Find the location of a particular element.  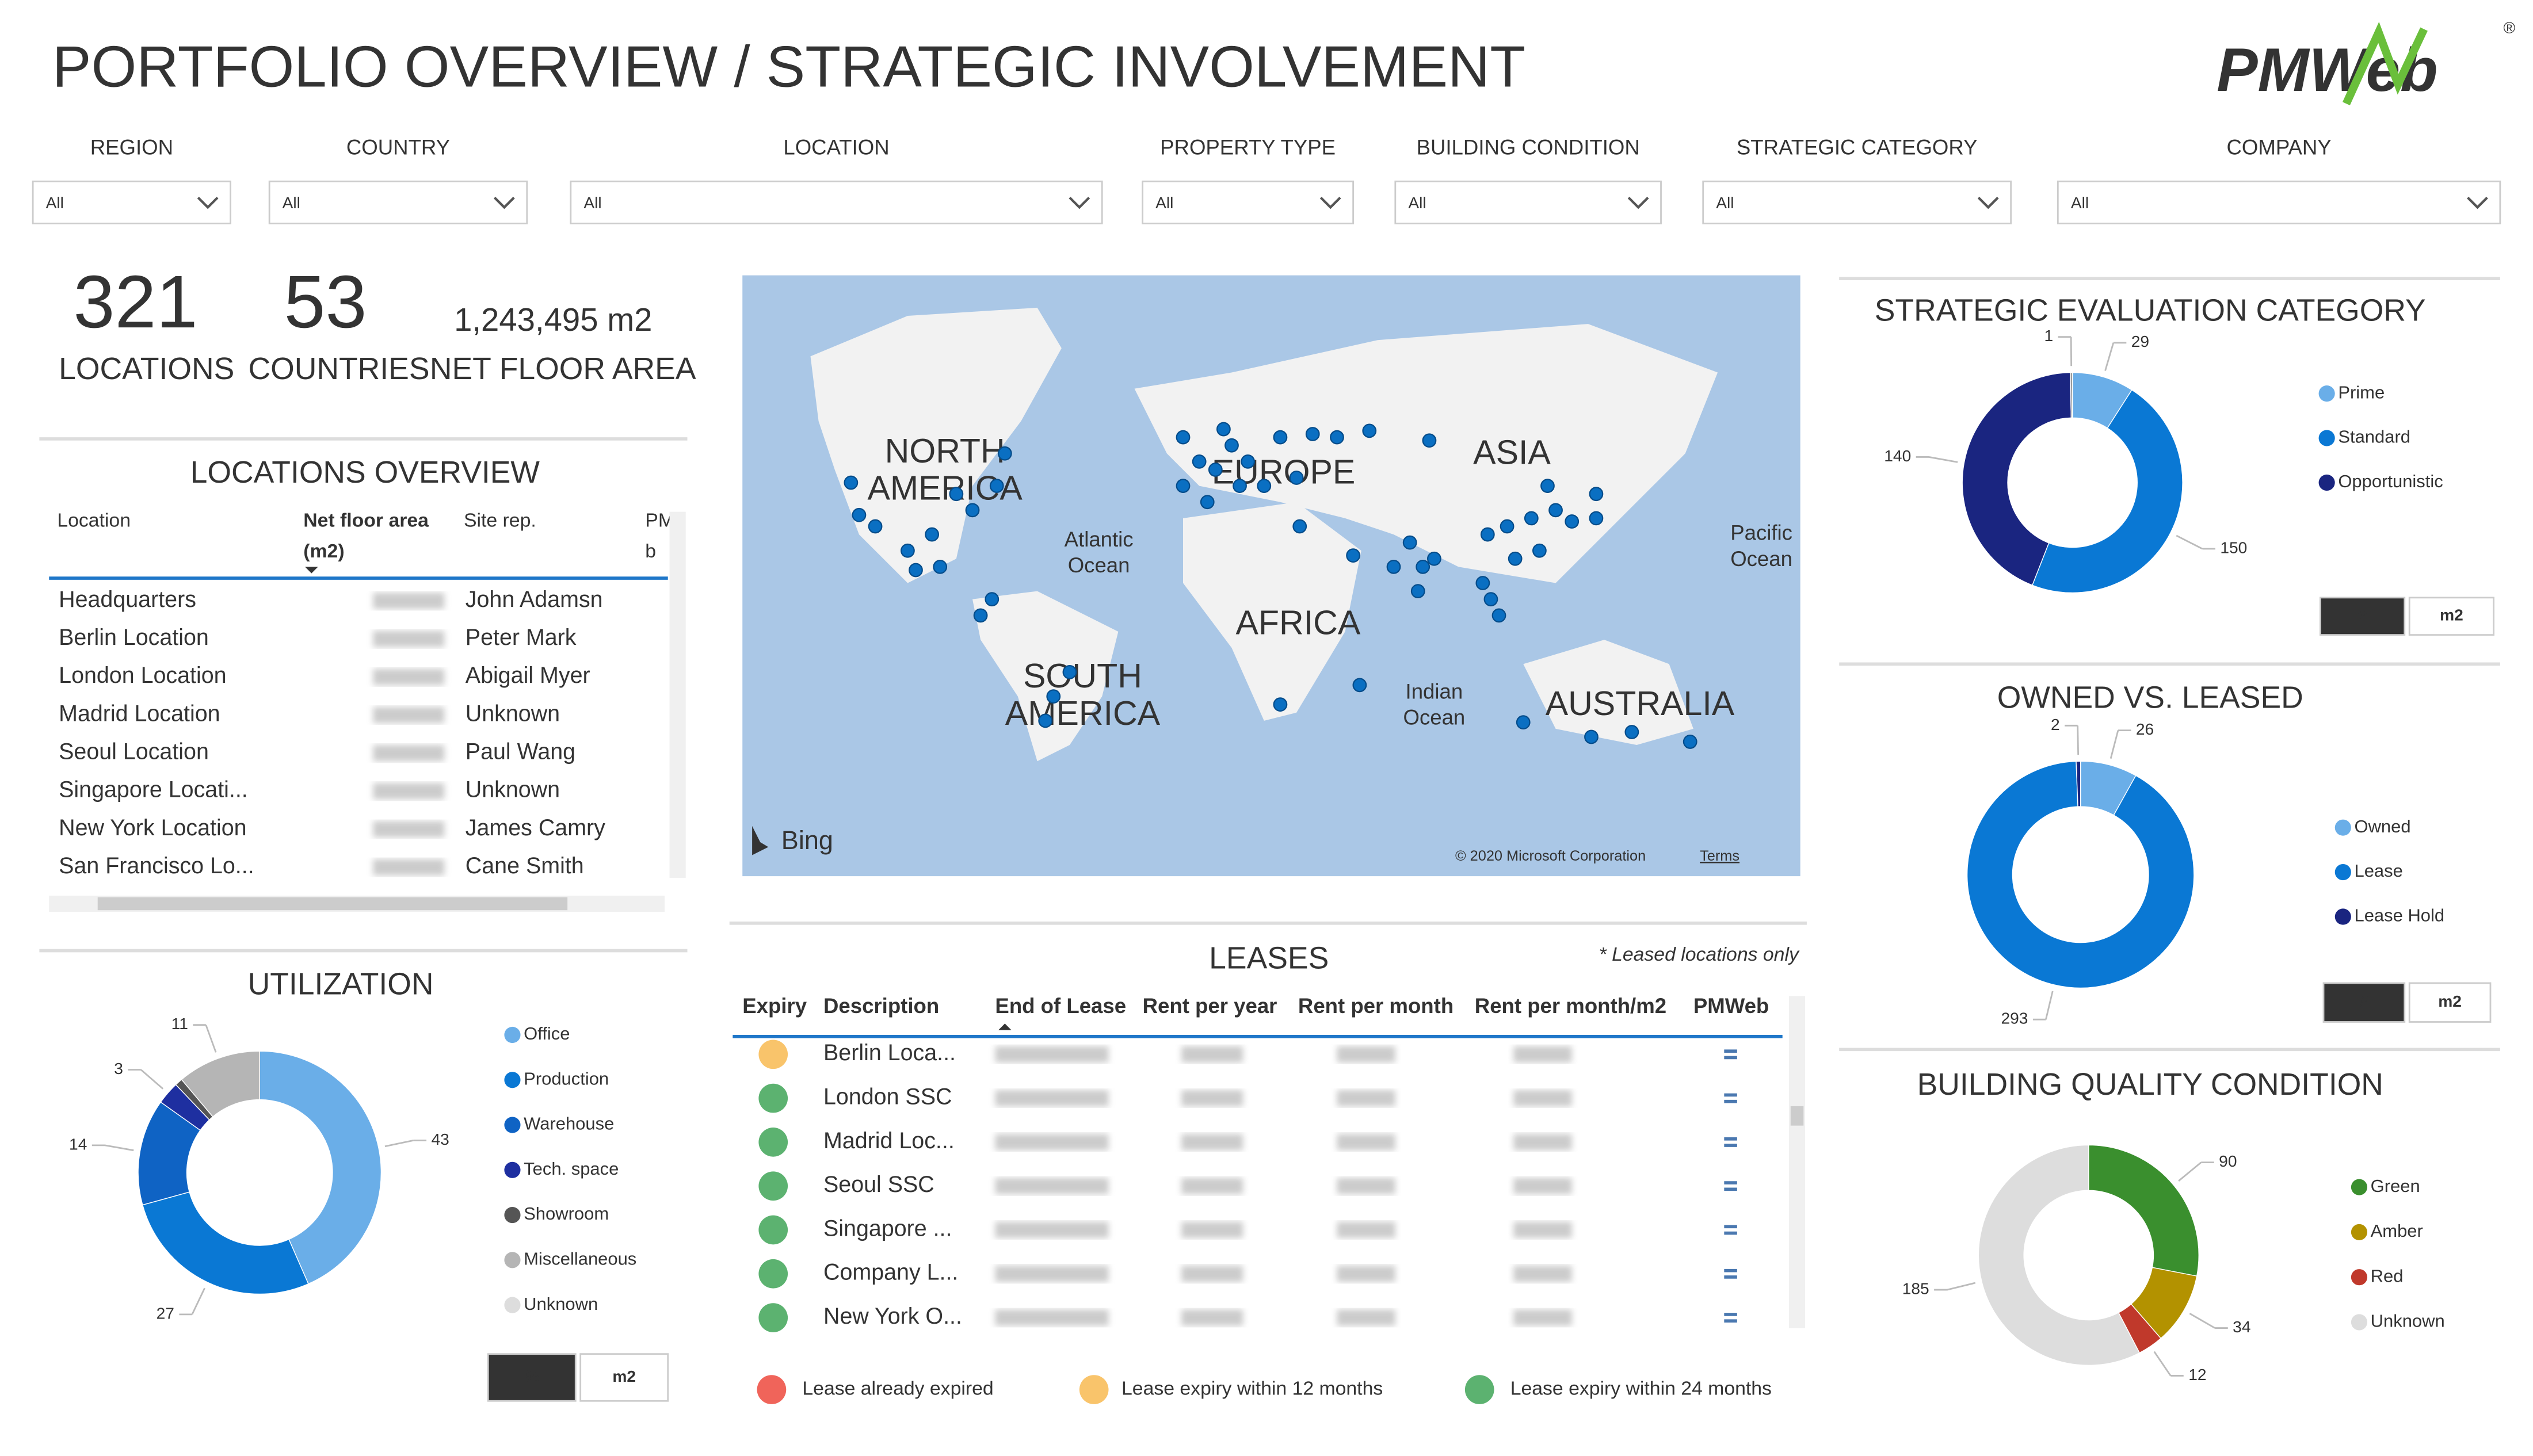

cell-location: Headquarters is located at coordinates (127, 599).